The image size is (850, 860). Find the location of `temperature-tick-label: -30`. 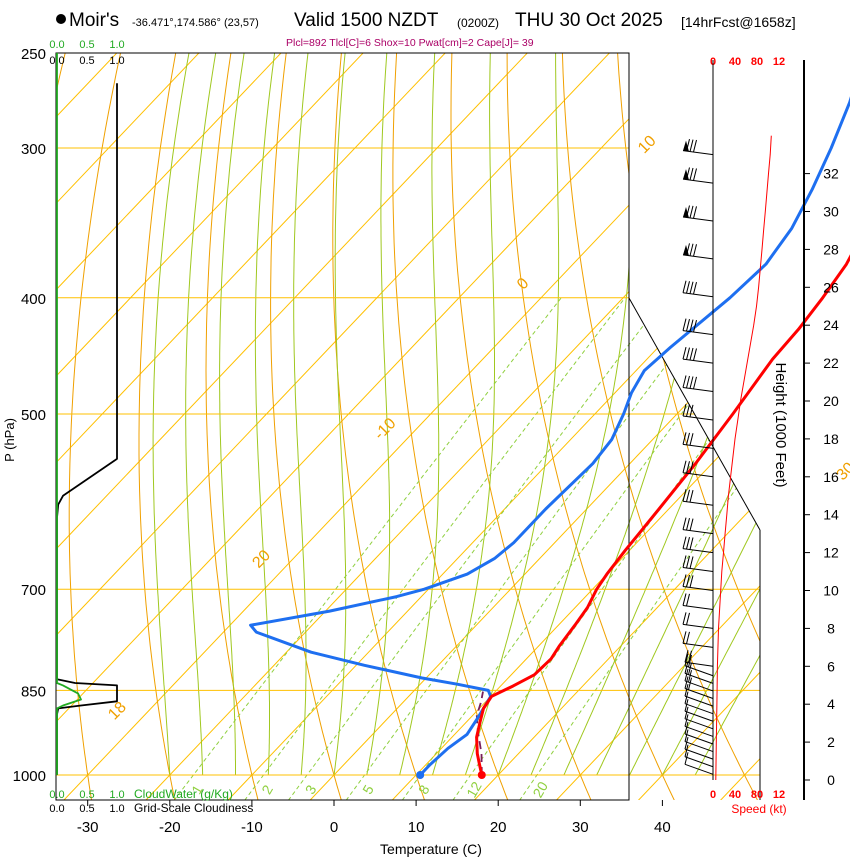

temperature-tick-label: -30 is located at coordinates (88, 827).